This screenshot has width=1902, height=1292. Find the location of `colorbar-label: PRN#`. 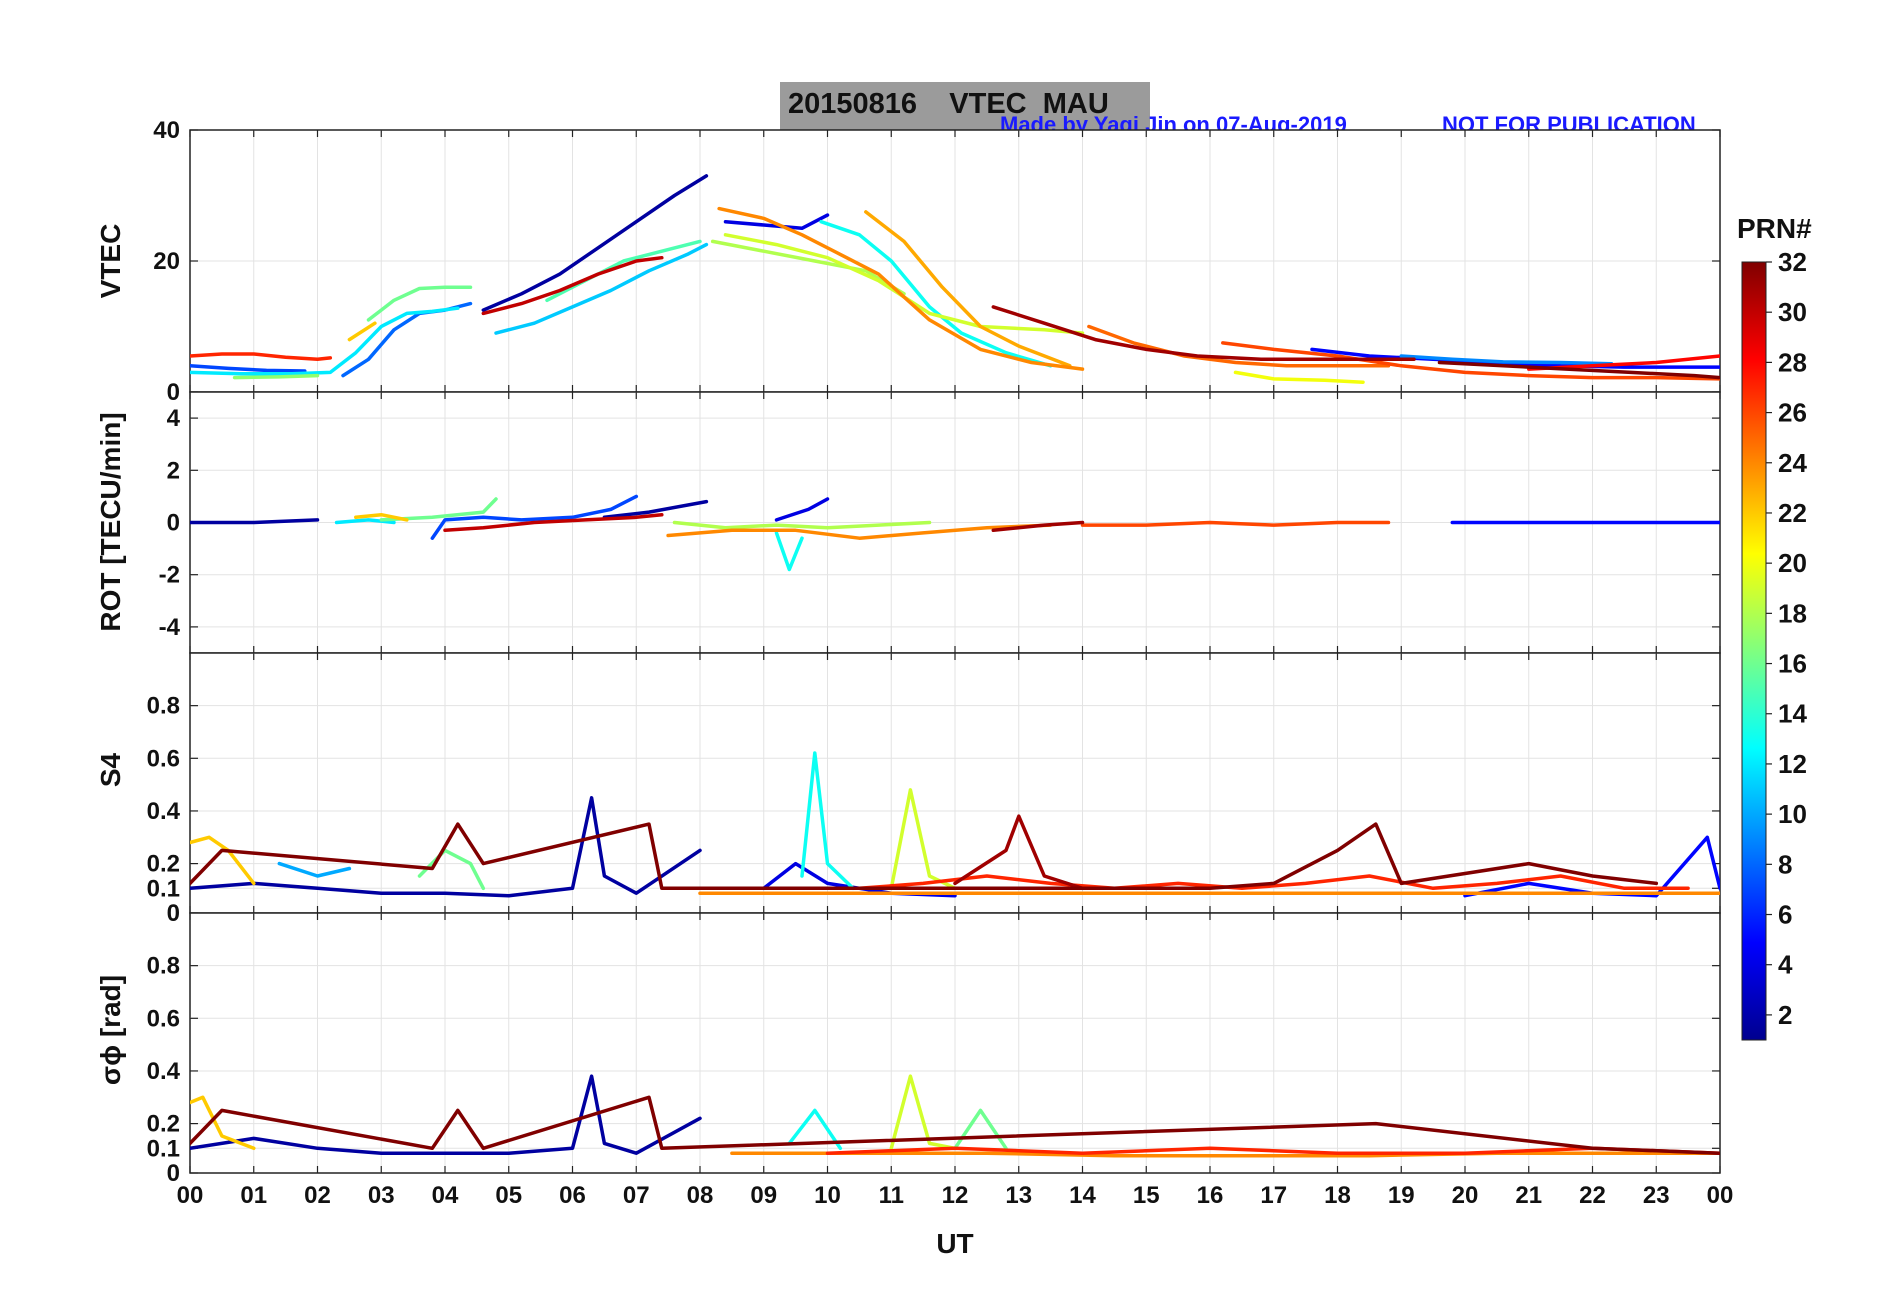

colorbar-label: PRN# is located at coordinates (1774, 228).